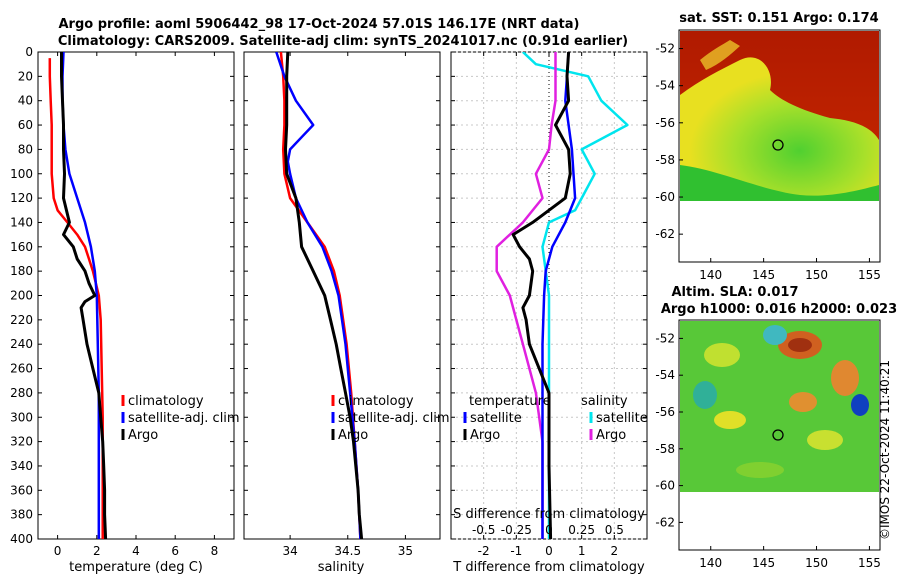  I want to click on sst-map-ticks: 140 145 150 155 -52 -54 -56 -58 -60 -62, so click(767, 162).